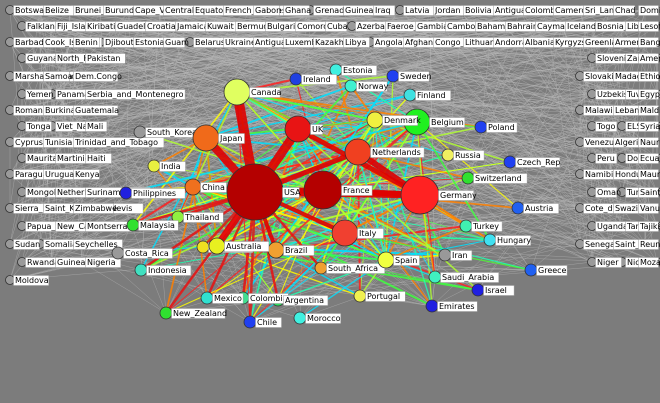  What do you see at coordinates (445, 255) in the screenshot?
I see `node-iran` at bounding box center [445, 255].